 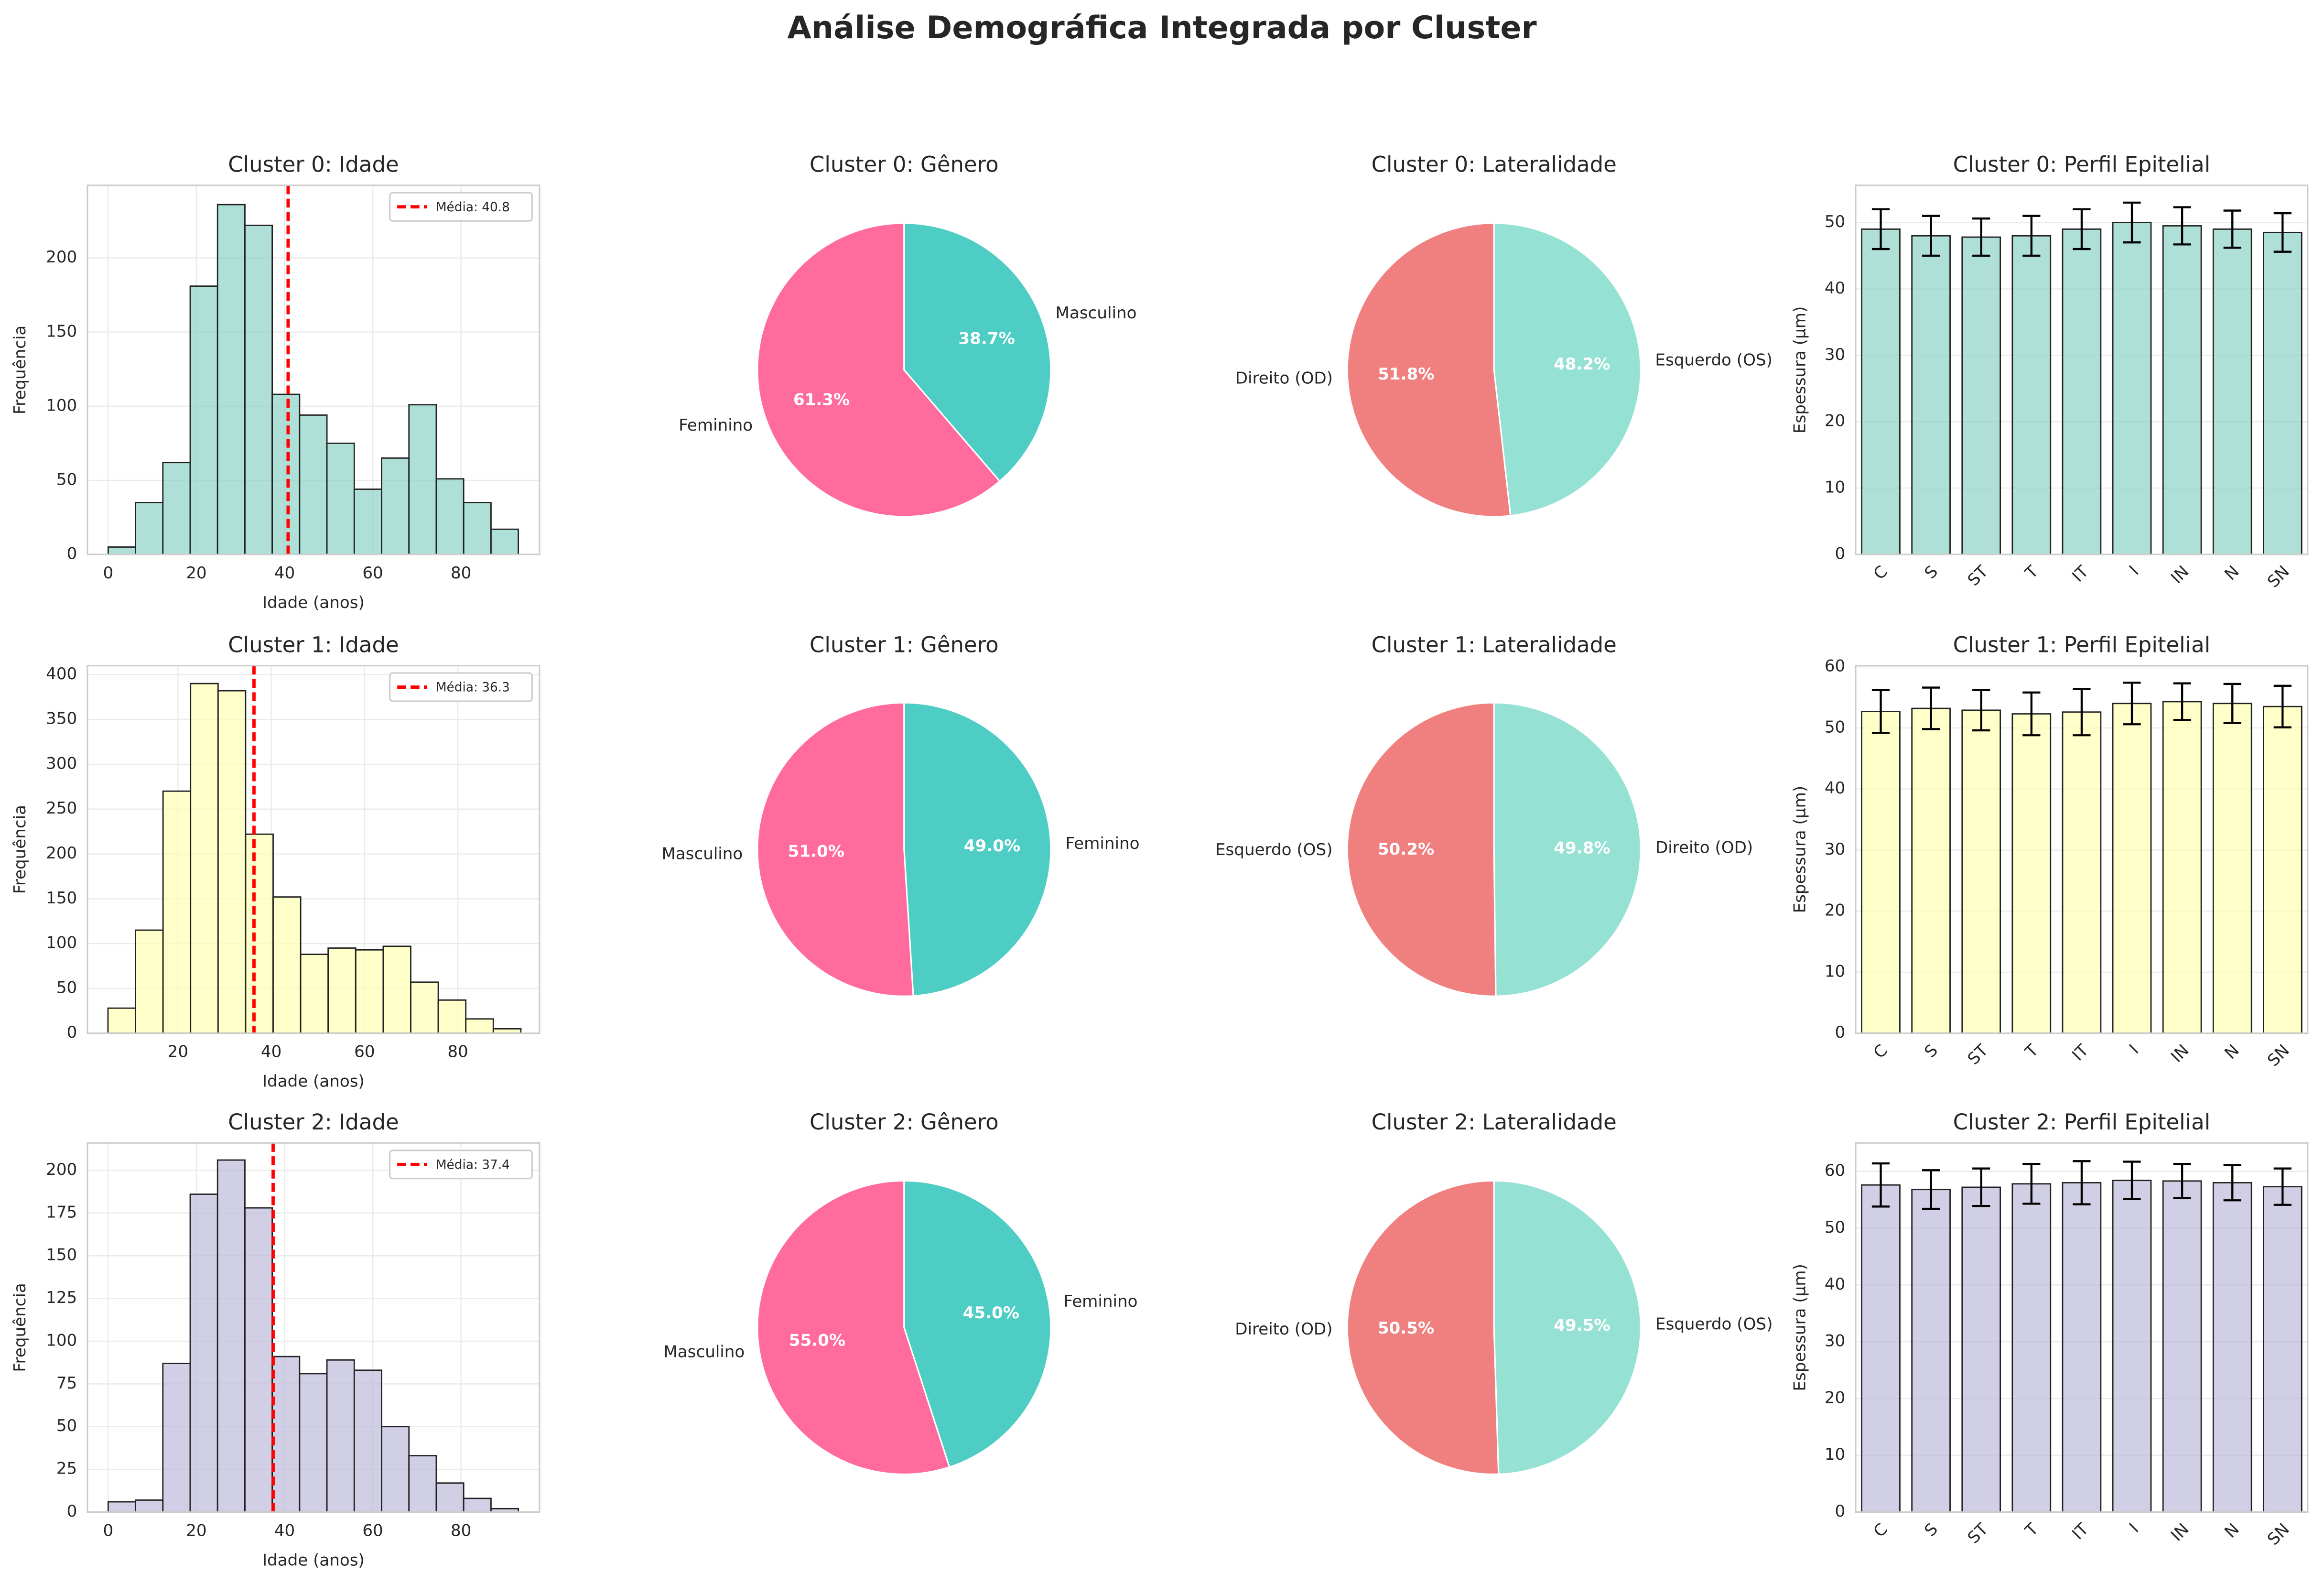 I want to click on x-tick-label: 0, so click(x=108, y=1530).